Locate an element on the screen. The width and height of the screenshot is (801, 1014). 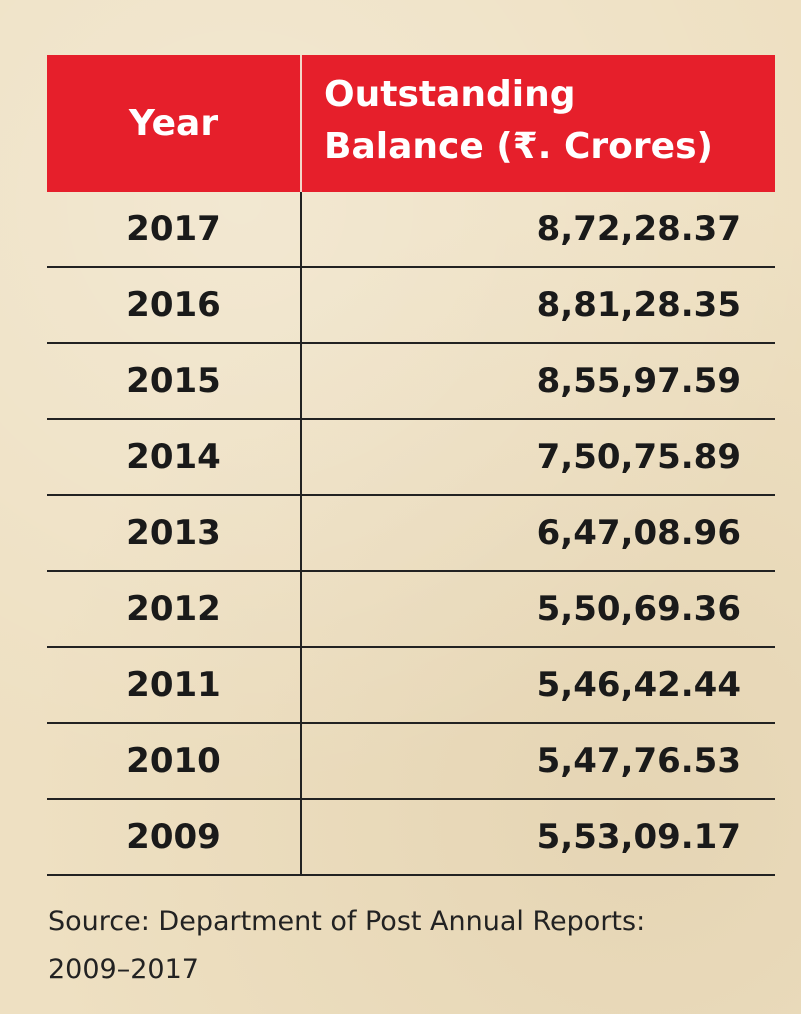
balance-cell: 8,72,28.37 is located at coordinates (638, 229).